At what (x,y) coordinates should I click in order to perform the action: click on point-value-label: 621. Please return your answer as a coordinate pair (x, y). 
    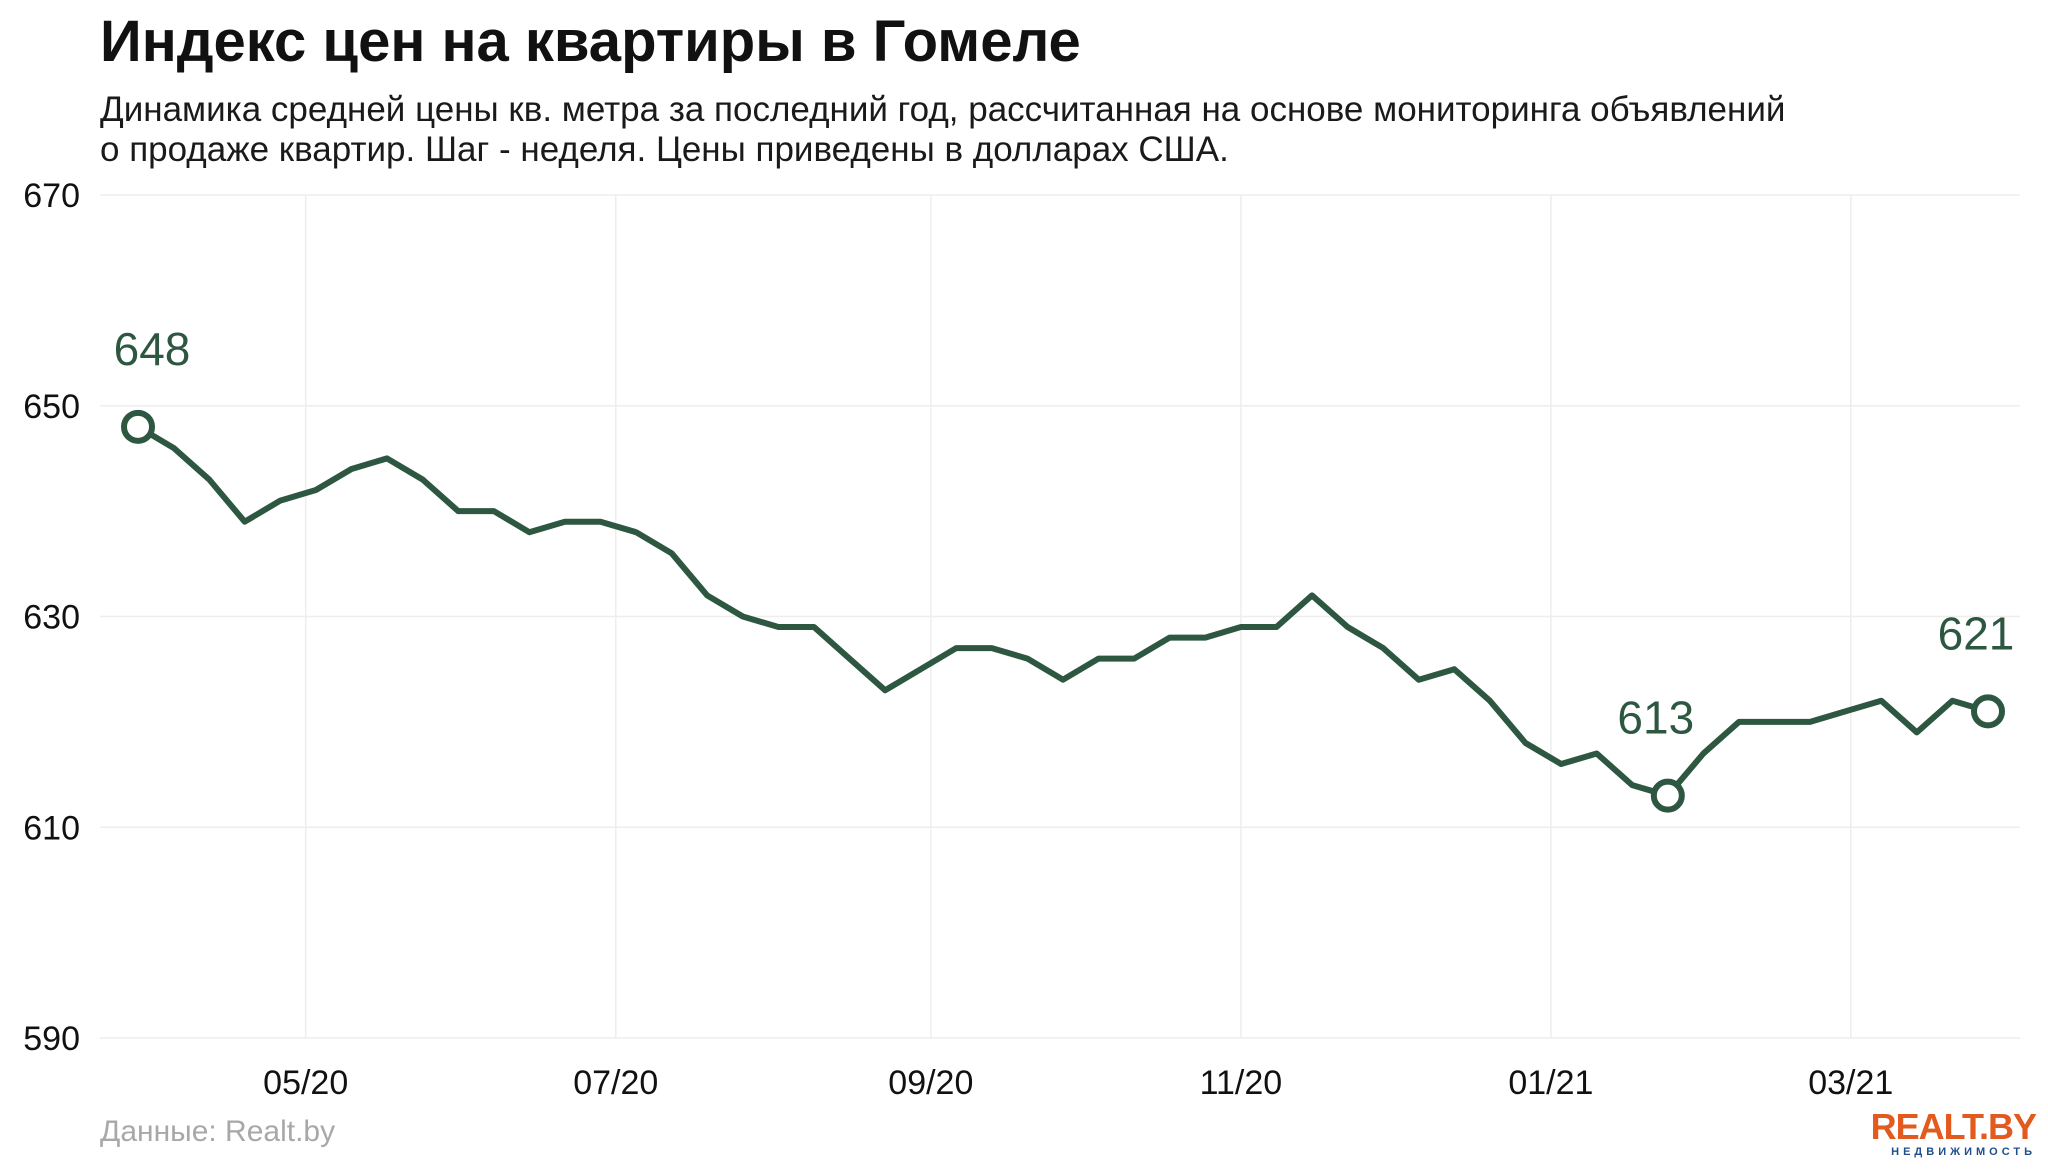
    Looking at the image, I should click on (1976, 633).